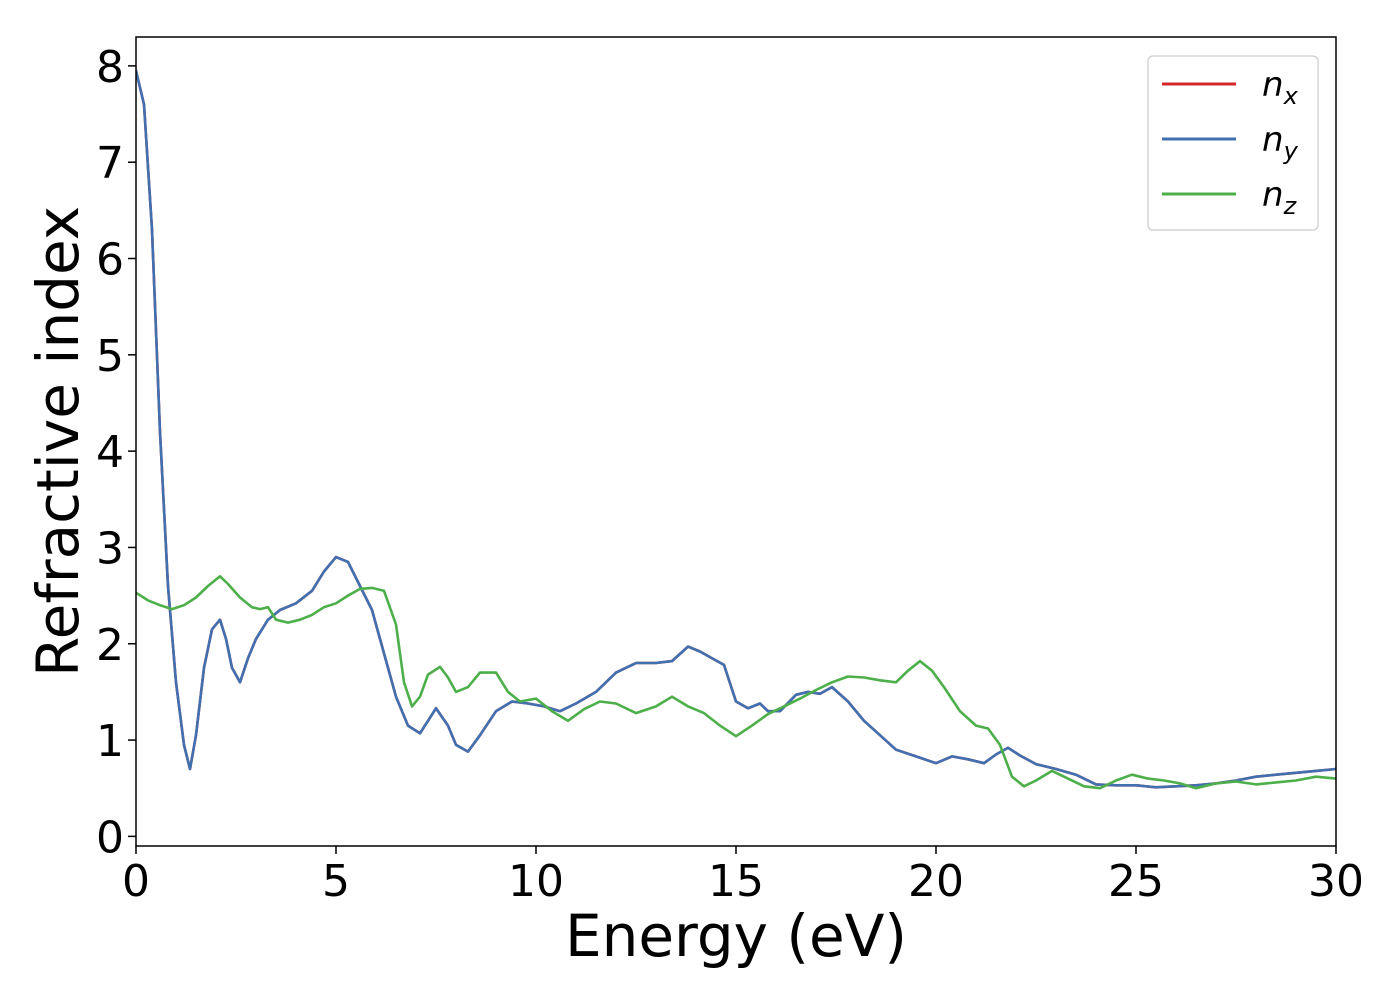 Image resolution: width=1400 pixels, height=1000 pixels. What do you see at coordinates (1136, 881) in the screenshot?
I see `x-tick-label: 25` at bounding box center [1136, 881].